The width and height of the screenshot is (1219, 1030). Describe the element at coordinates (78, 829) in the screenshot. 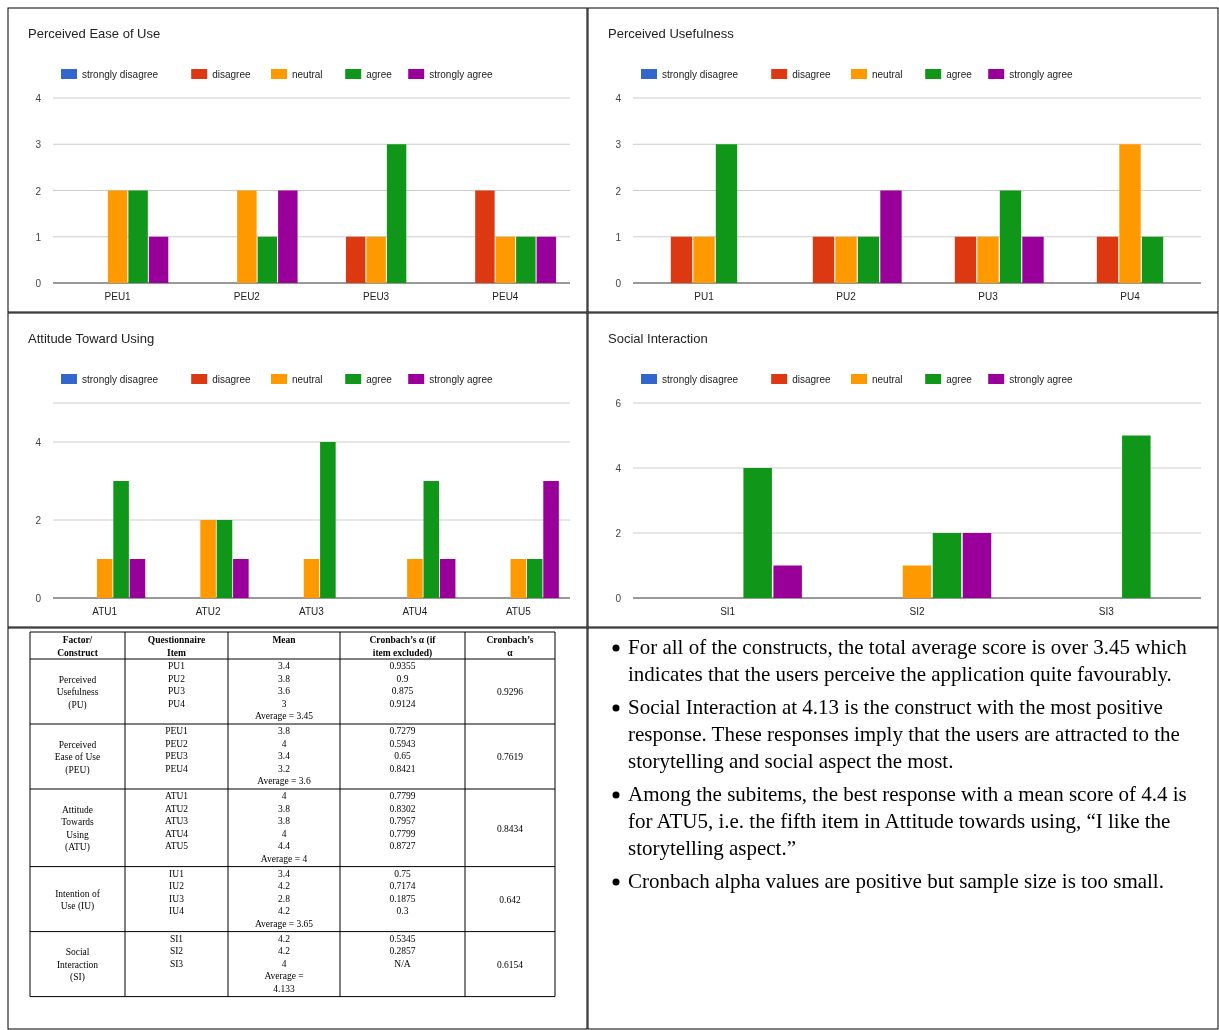

I see `text: Attitude Towards Using (ATU)` at that location.